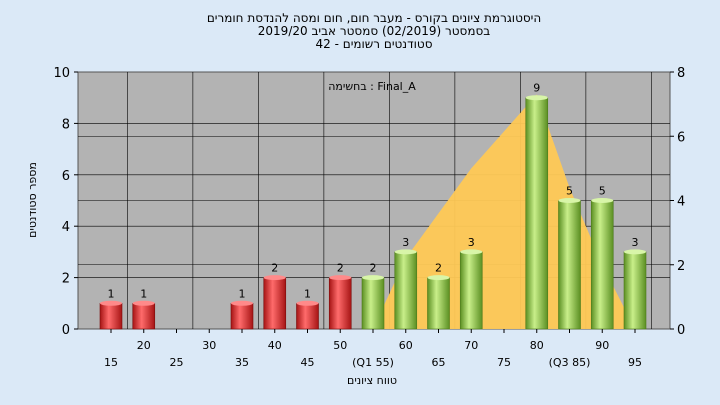  What do you see at coordinates (66, 330) in the screenshot?
I see `y-tick-label: 0` at bounding box center [66, 330].